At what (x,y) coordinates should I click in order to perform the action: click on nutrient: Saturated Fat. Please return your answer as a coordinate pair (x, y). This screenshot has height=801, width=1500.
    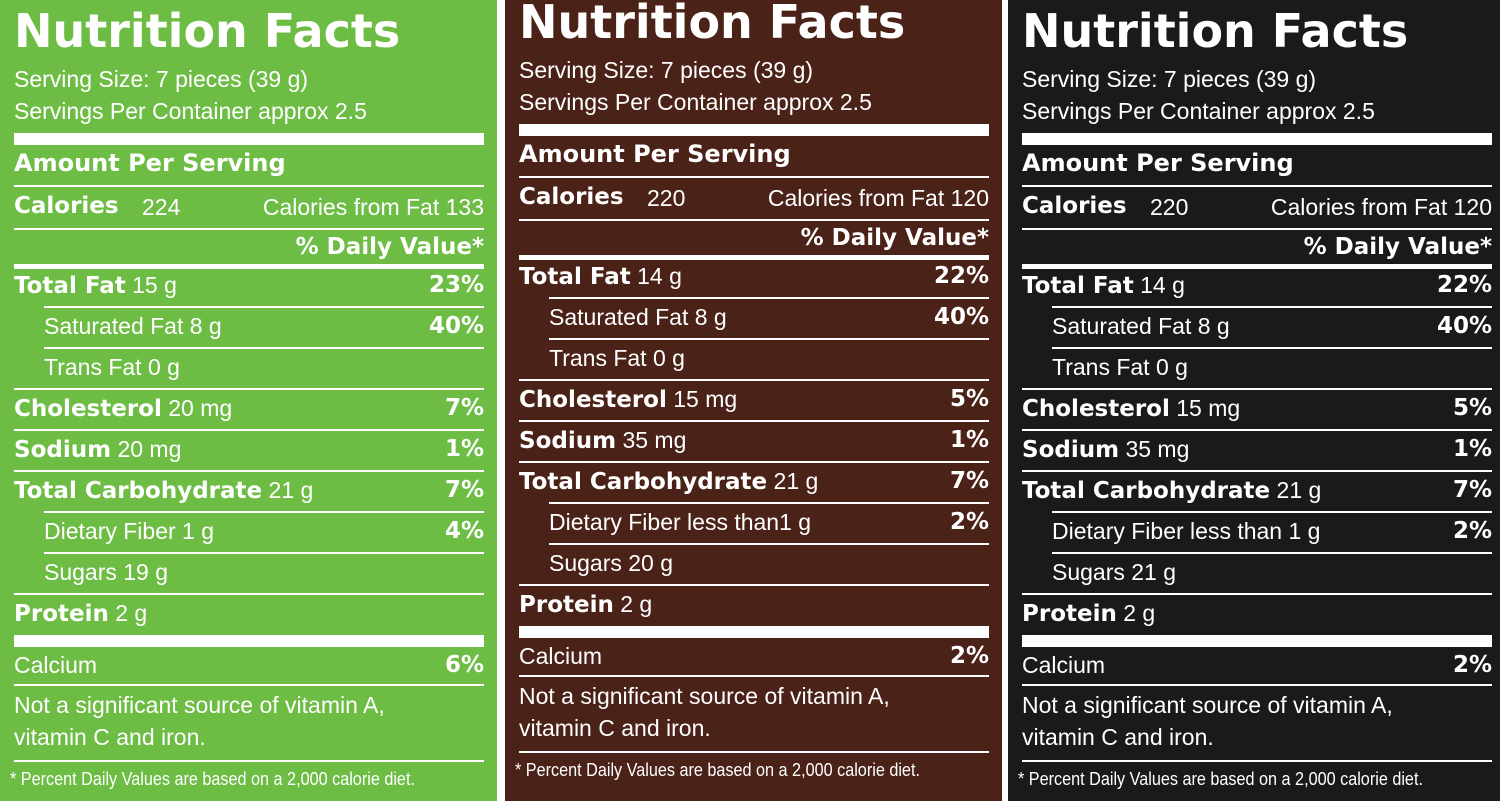
    Looking at the image, I should click on (114, 326).